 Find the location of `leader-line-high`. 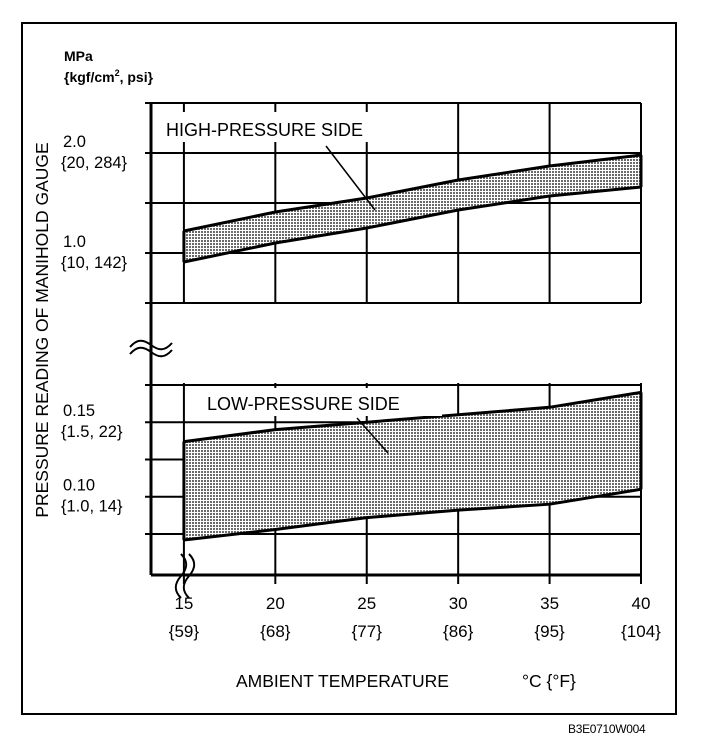

leader-line-high is located at coordinates (350, 178).